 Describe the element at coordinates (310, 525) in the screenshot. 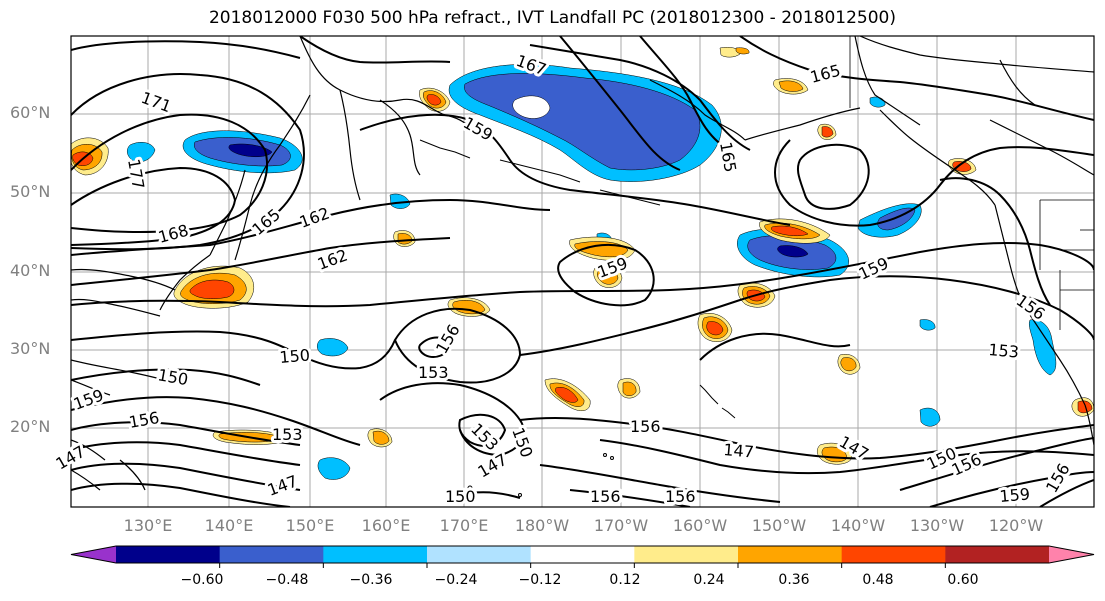

I see `lon-label-150e: 150°E` at that location.